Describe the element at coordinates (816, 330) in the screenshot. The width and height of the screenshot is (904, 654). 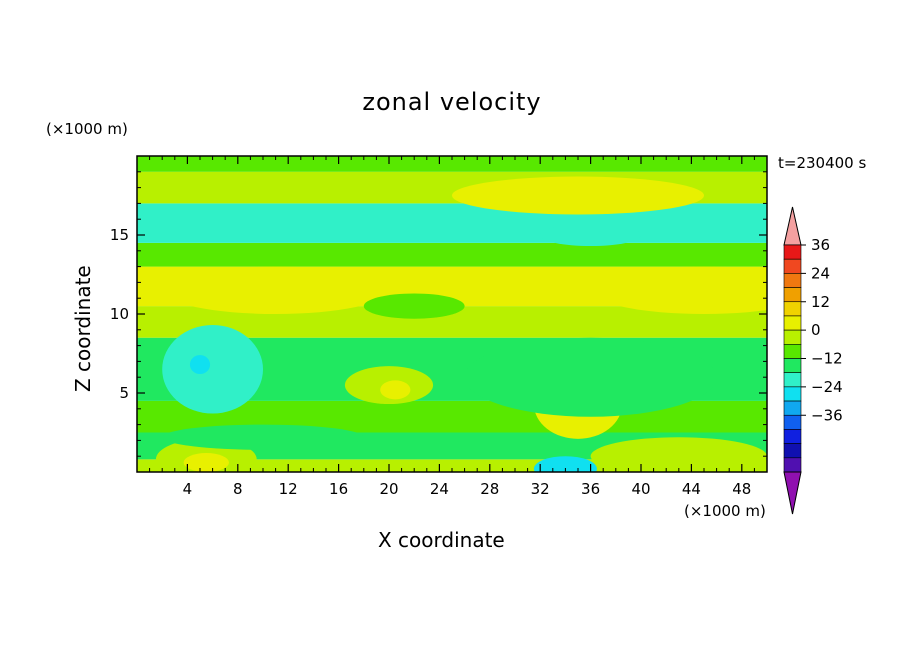
I see `colorbar-tick-label: 0` at that location.